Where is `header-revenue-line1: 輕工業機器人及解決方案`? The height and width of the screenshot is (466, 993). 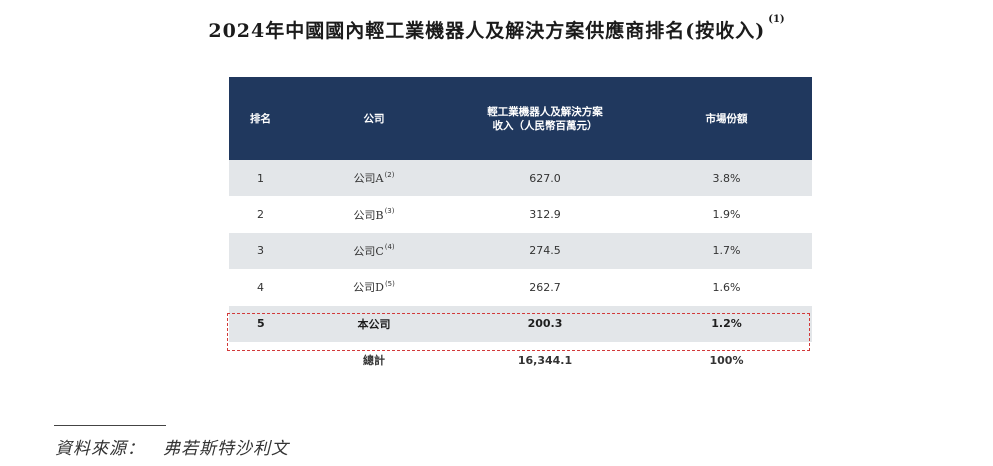
header-revenue-line1: 輕工業機器人及解決方案 is located at coordinates (545, 111).